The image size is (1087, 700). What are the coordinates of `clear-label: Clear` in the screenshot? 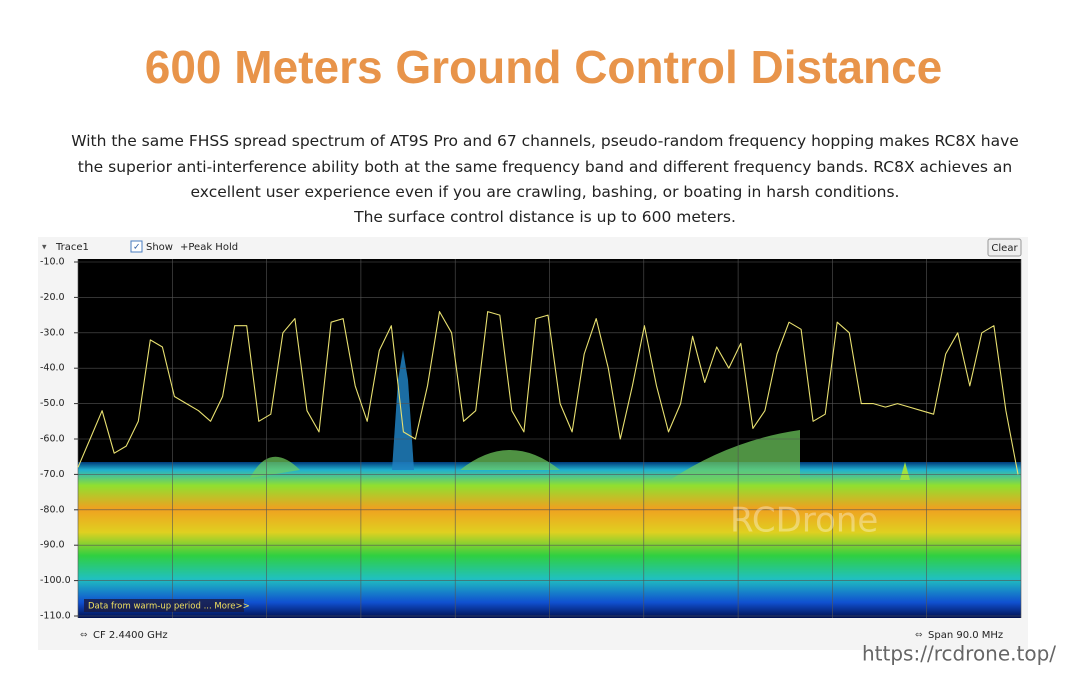 It's located at (1004, 248).